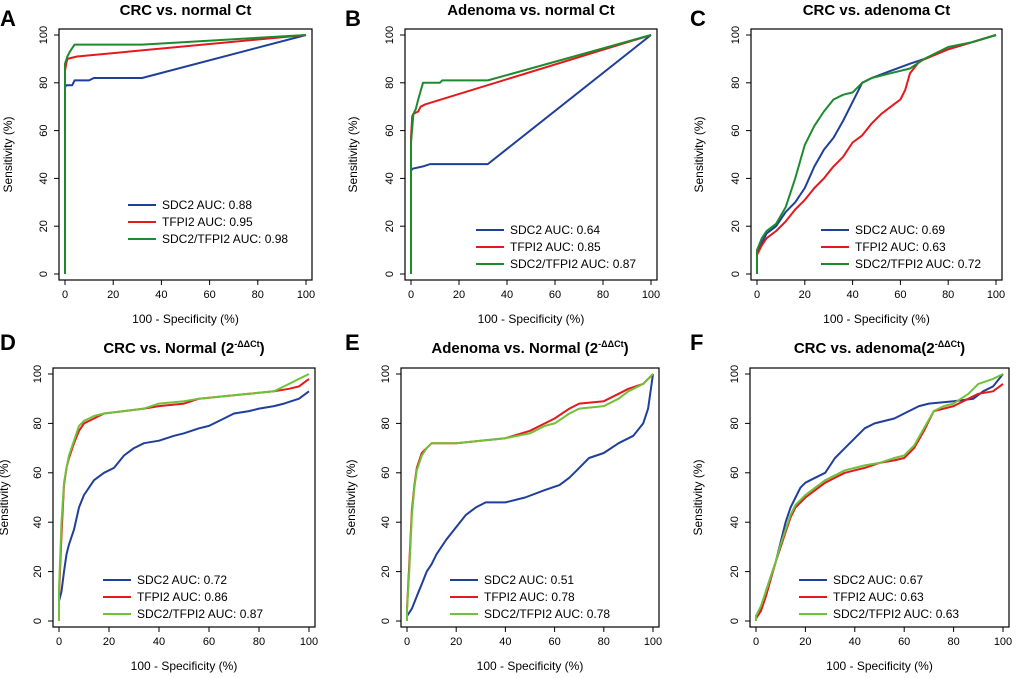  I want to click on legend-label: SDC2 AUC: 0.72, so click(182, 580).